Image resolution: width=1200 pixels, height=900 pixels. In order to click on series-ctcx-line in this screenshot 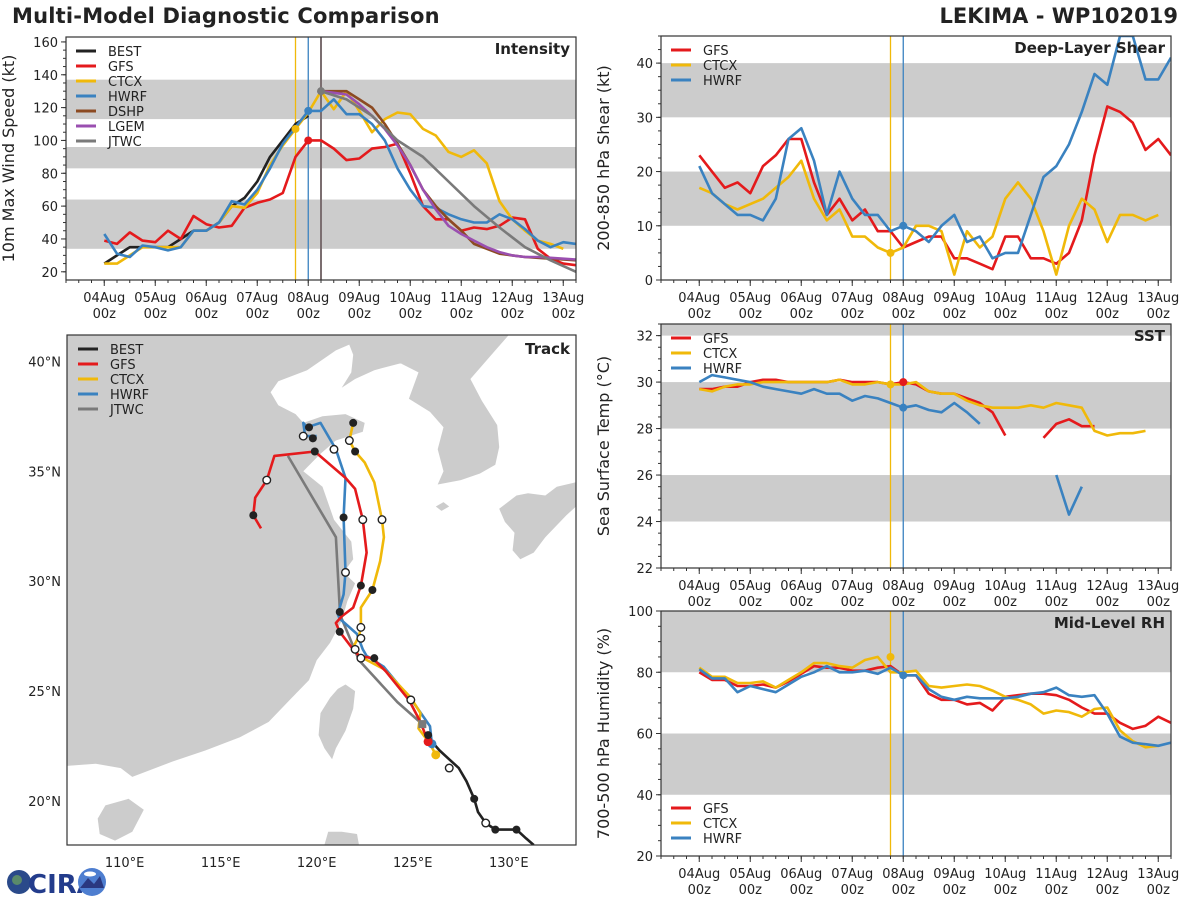, I will do `click(928, 217)`.